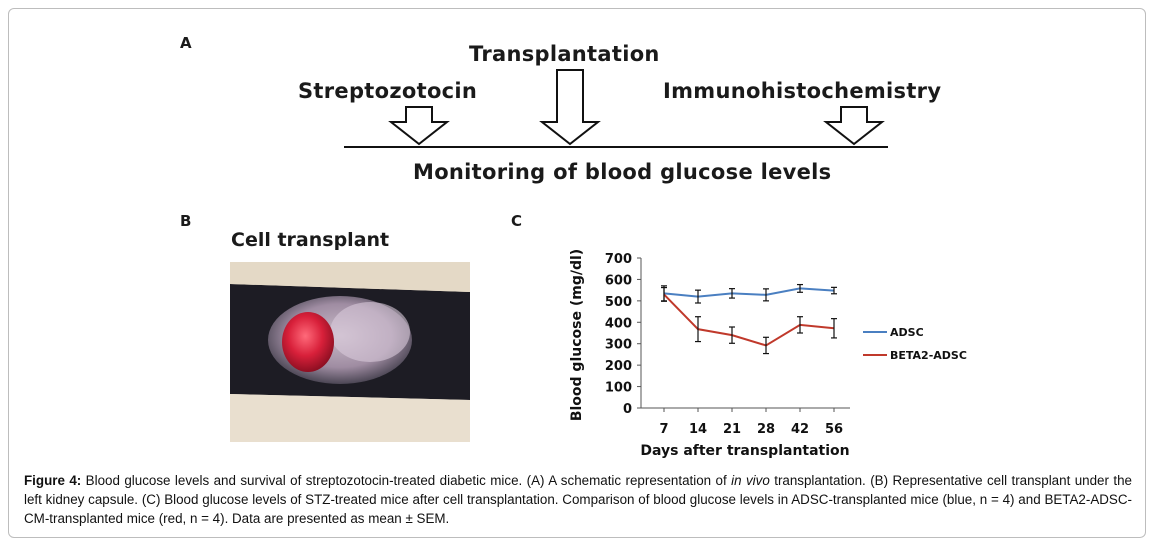  What do you see at coordinates (834, 429) in the screenshot?
I see `x-tick-label: 56` at bounding box center [834, 429].